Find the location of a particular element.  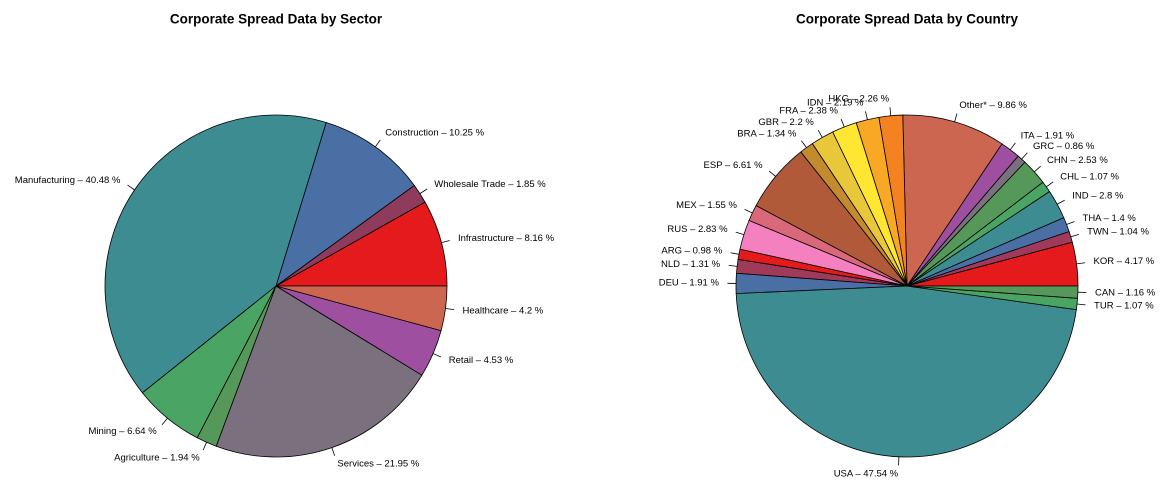

chart-title: Corporate Spread Data by Country is located at coordinates (907, 19).